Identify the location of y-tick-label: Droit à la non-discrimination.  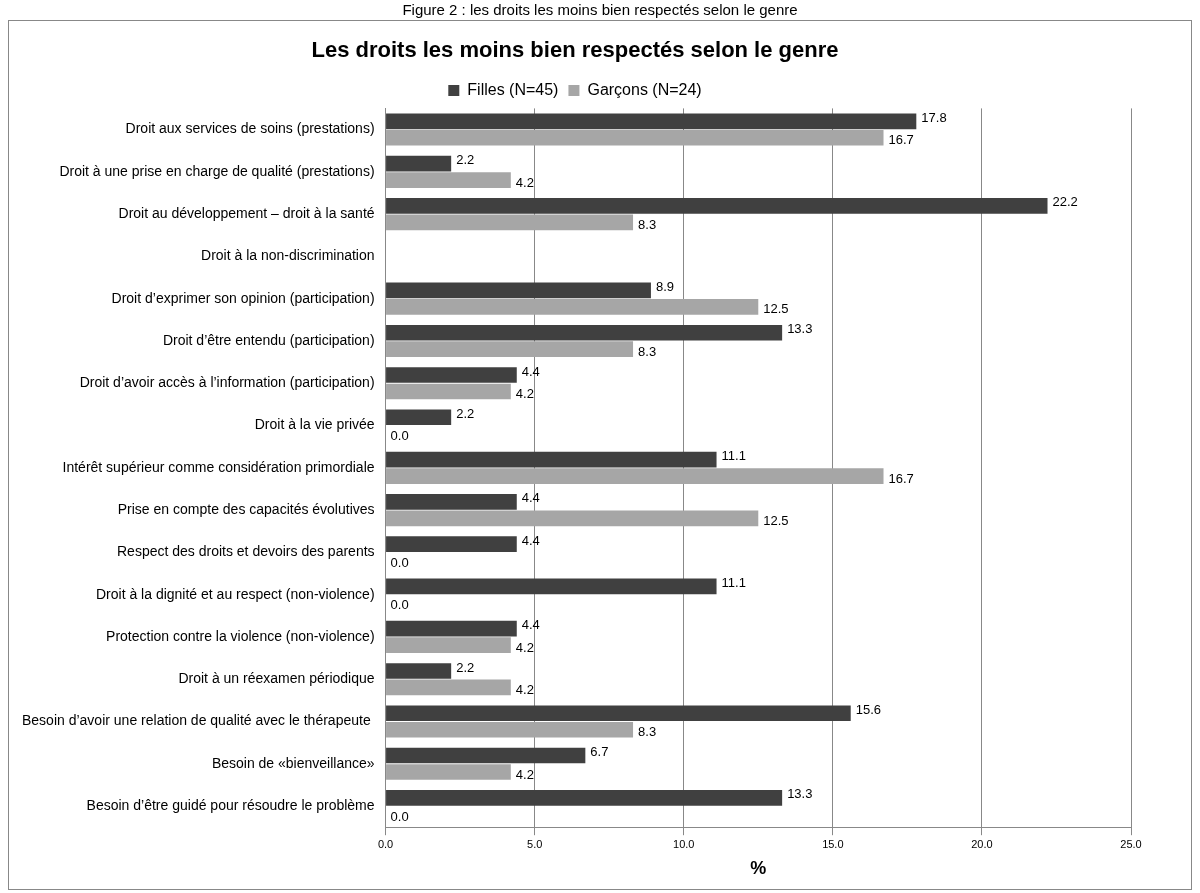
(288, 255).